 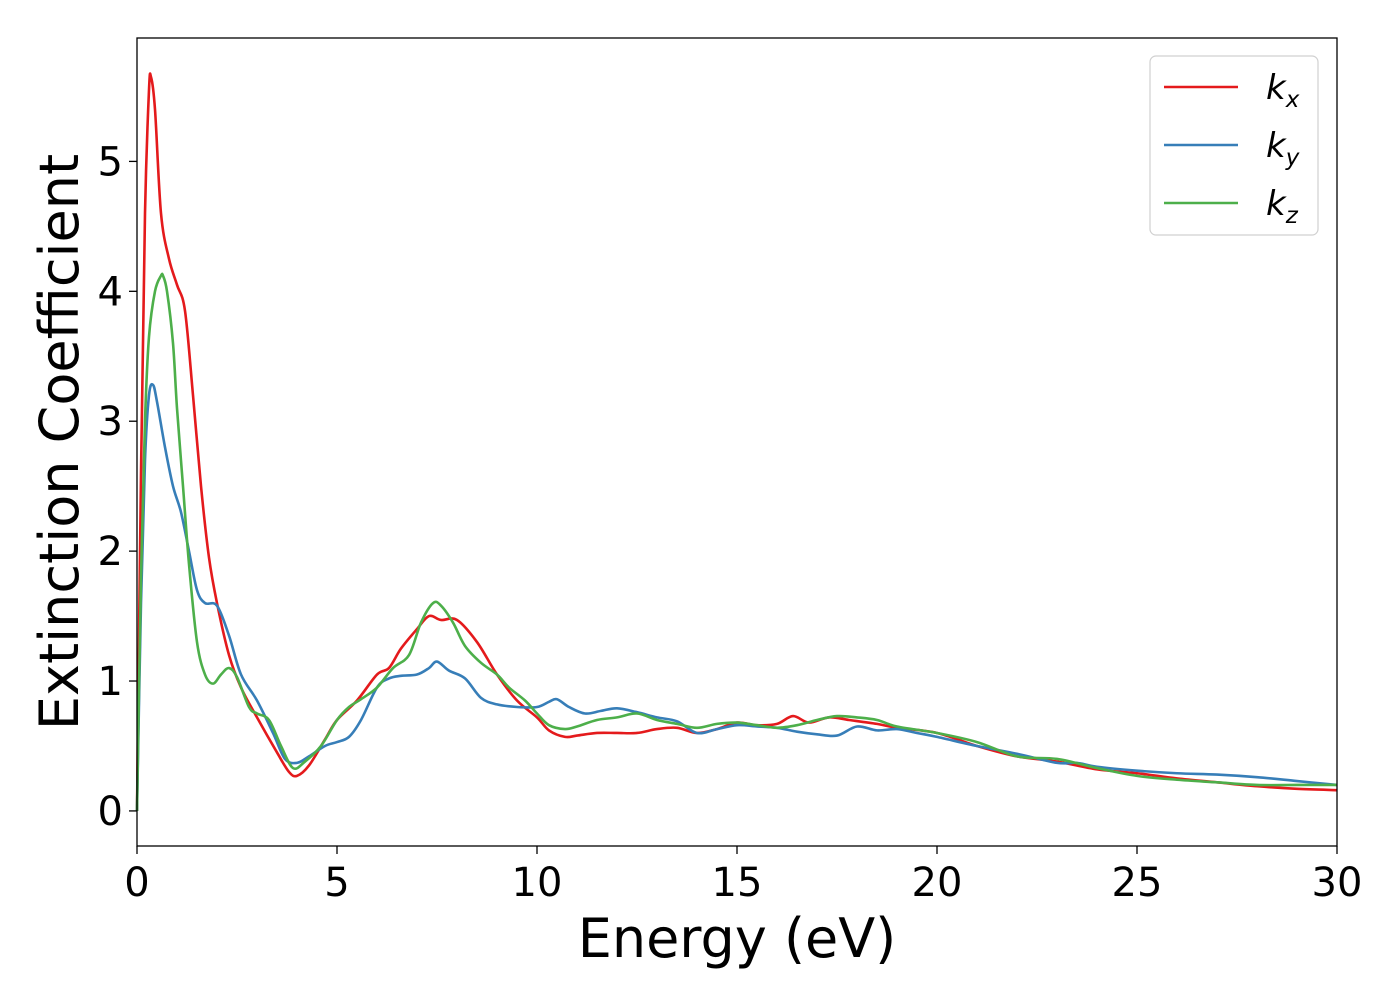 What do you see at coordinates (1337, 883) in the screenshot?
I see `x-tick-label: 30` at bounding box center [1337, 883].